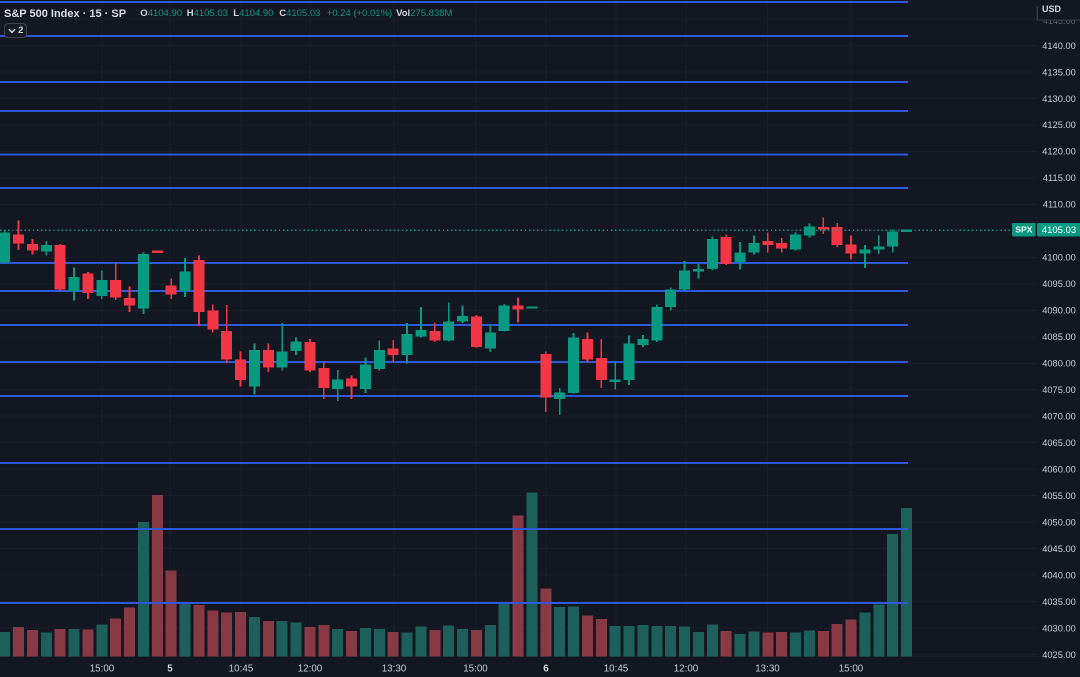  Describe the element at coordinates (1059, 470) in the screenshot. I see `svg-text: 4060.00` at that location.